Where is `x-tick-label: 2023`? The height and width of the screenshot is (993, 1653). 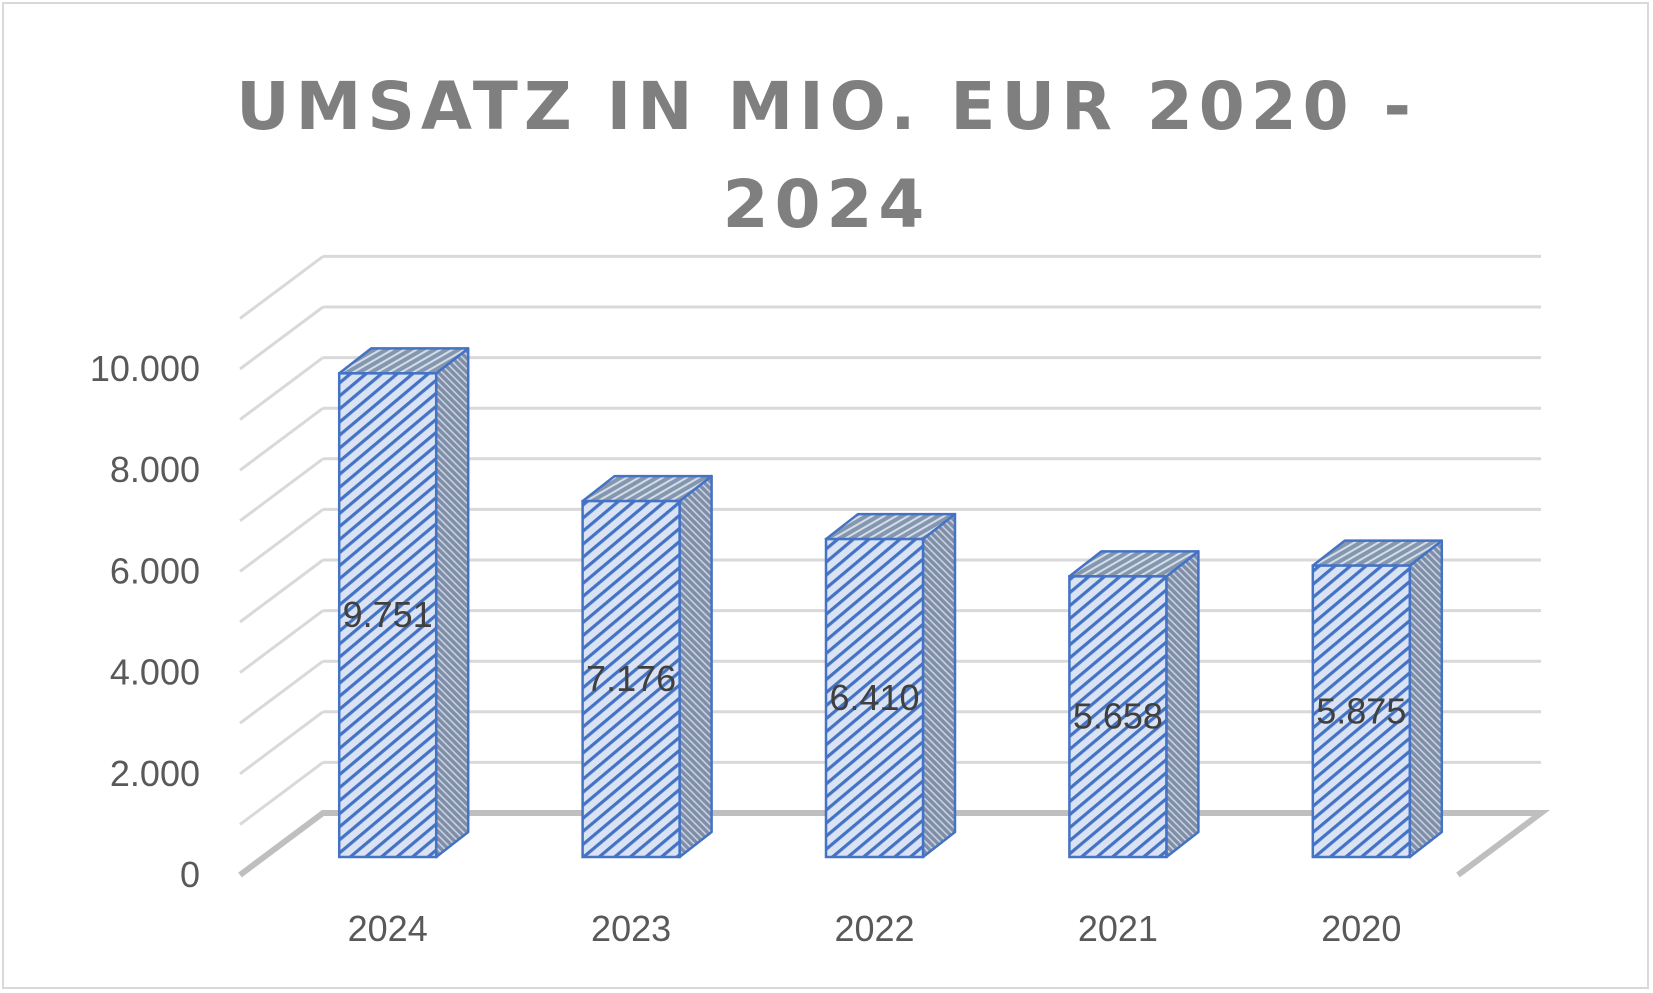 x-tick-label: 2023 is located at coordinates (631, 928).